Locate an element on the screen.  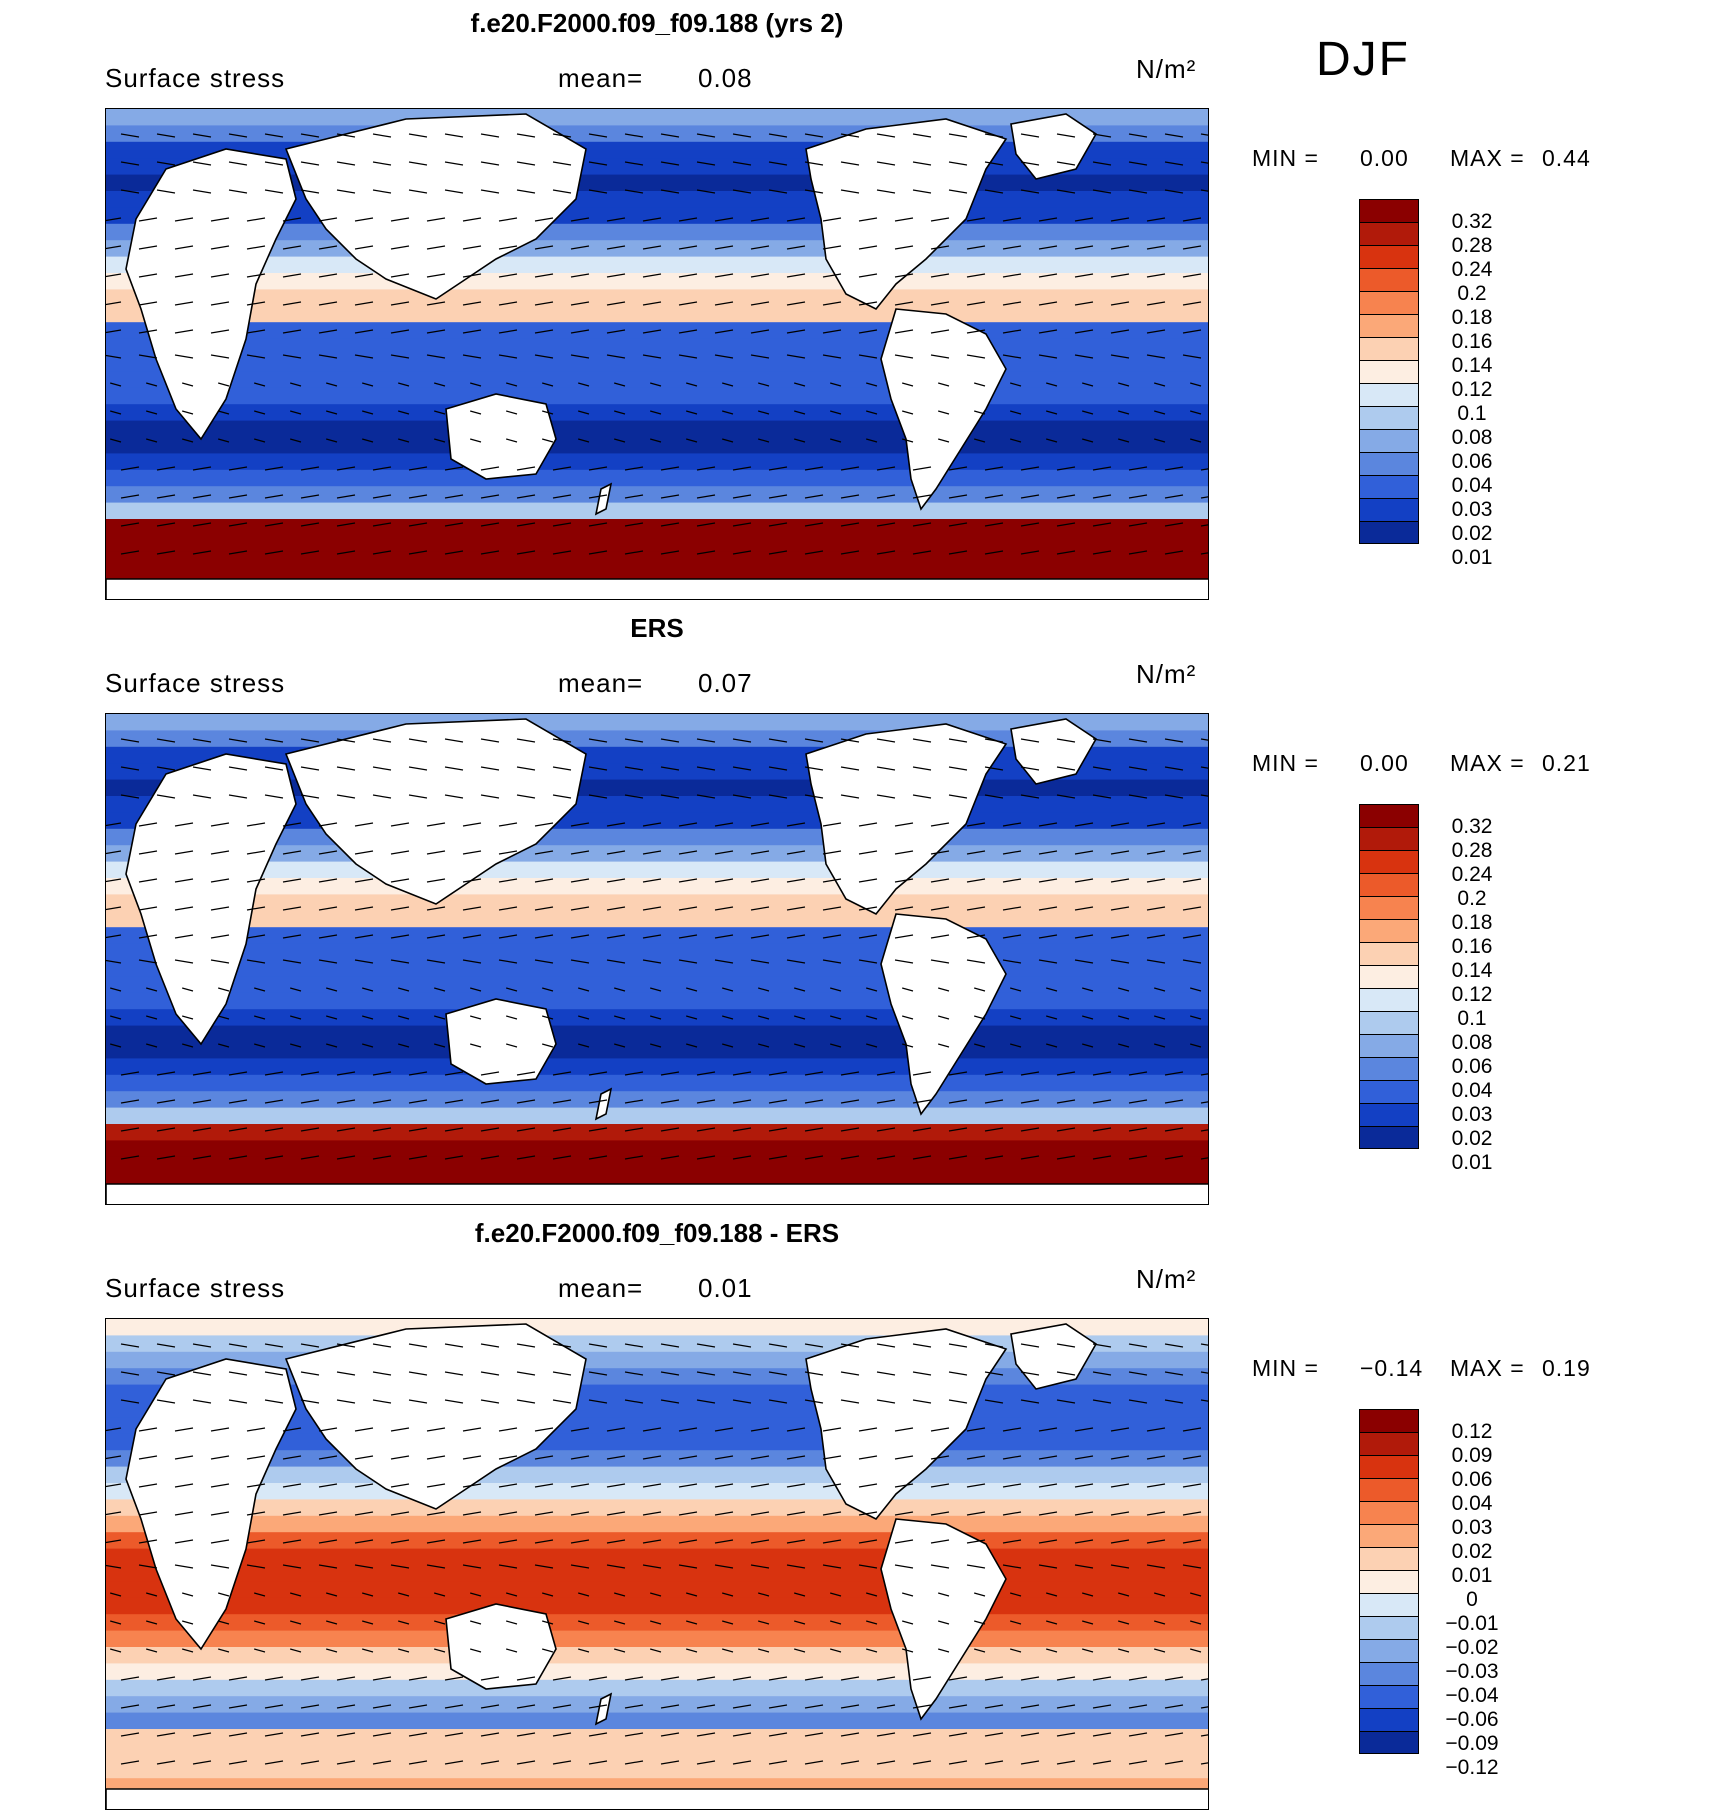
landmass is located at coordinates (657, 1798).